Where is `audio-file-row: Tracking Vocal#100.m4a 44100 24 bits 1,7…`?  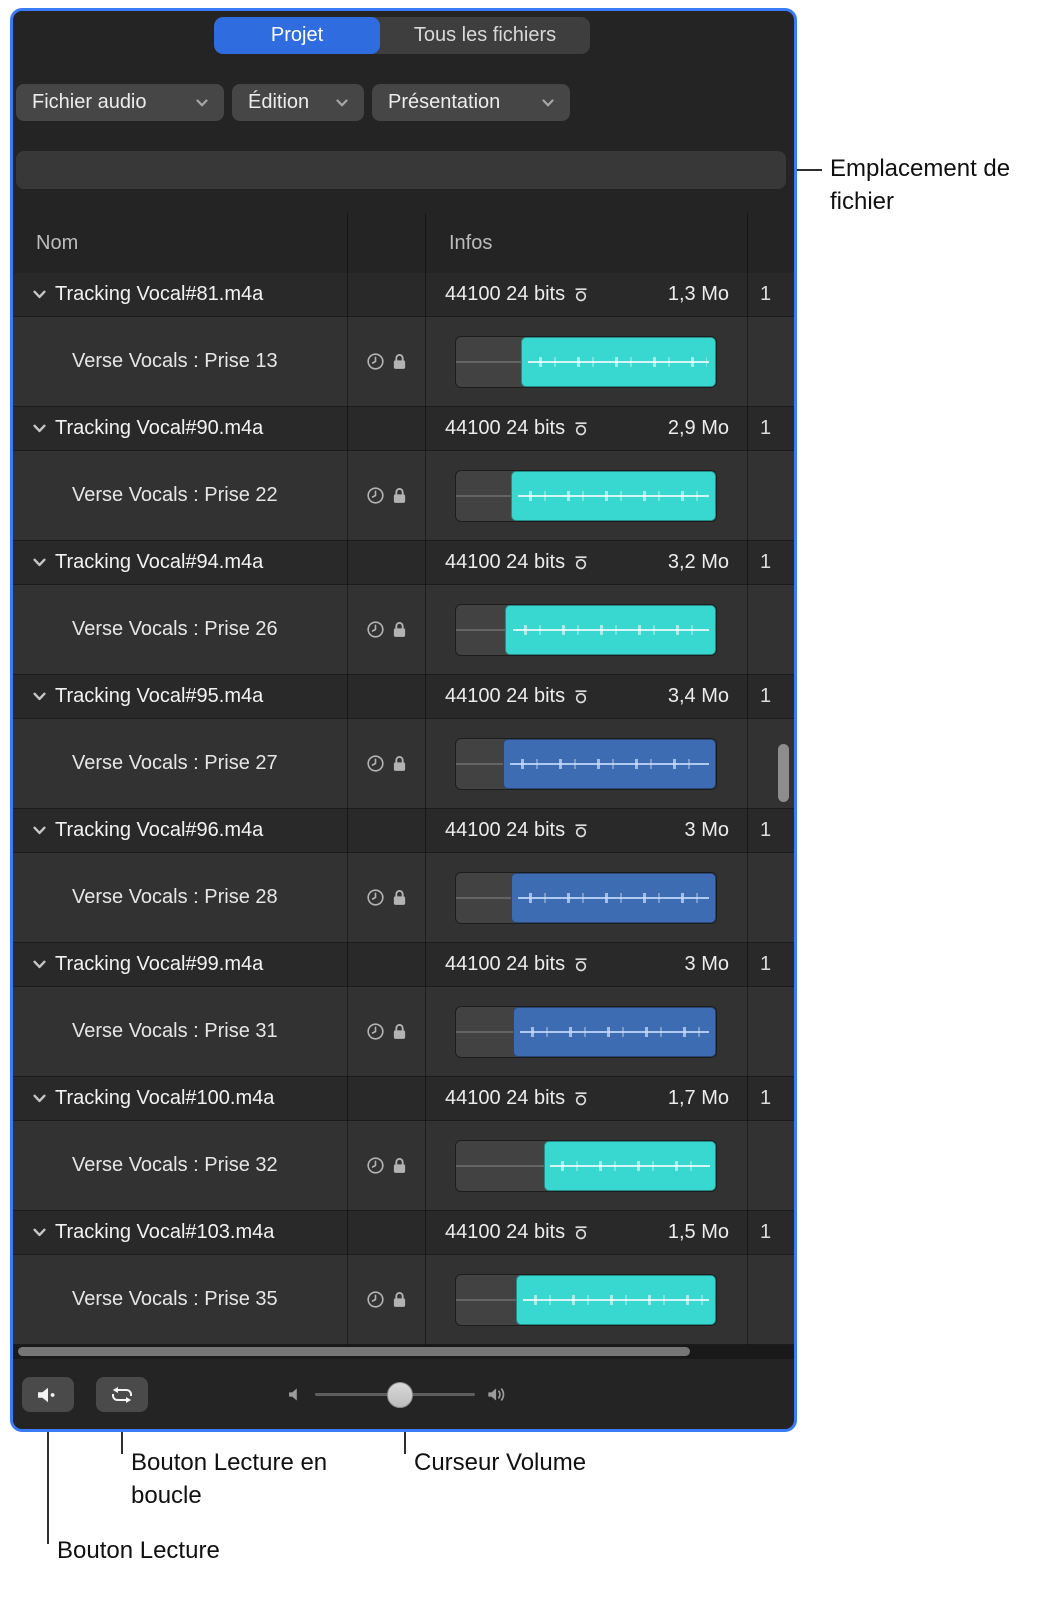
audio-file-row: Tracking Vocal#100.m4a 44100 24 bits 1,7… is located at coordinates (403, 1099).